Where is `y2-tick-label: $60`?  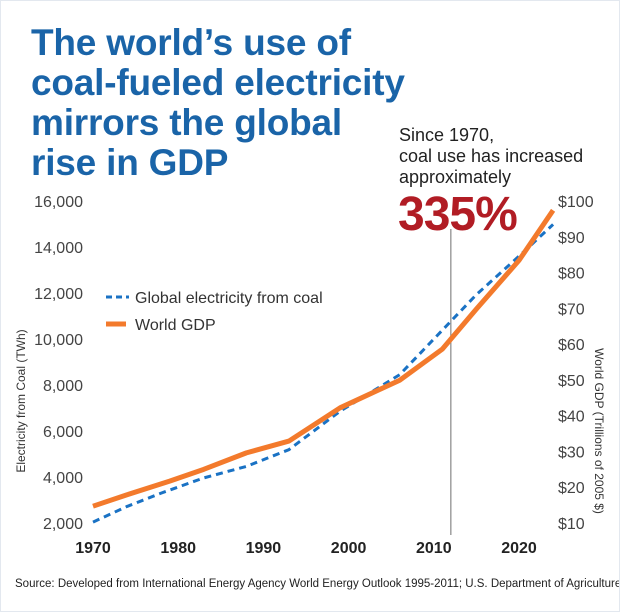 y2-tick-label: $60 is located at coordinates (571, 345).